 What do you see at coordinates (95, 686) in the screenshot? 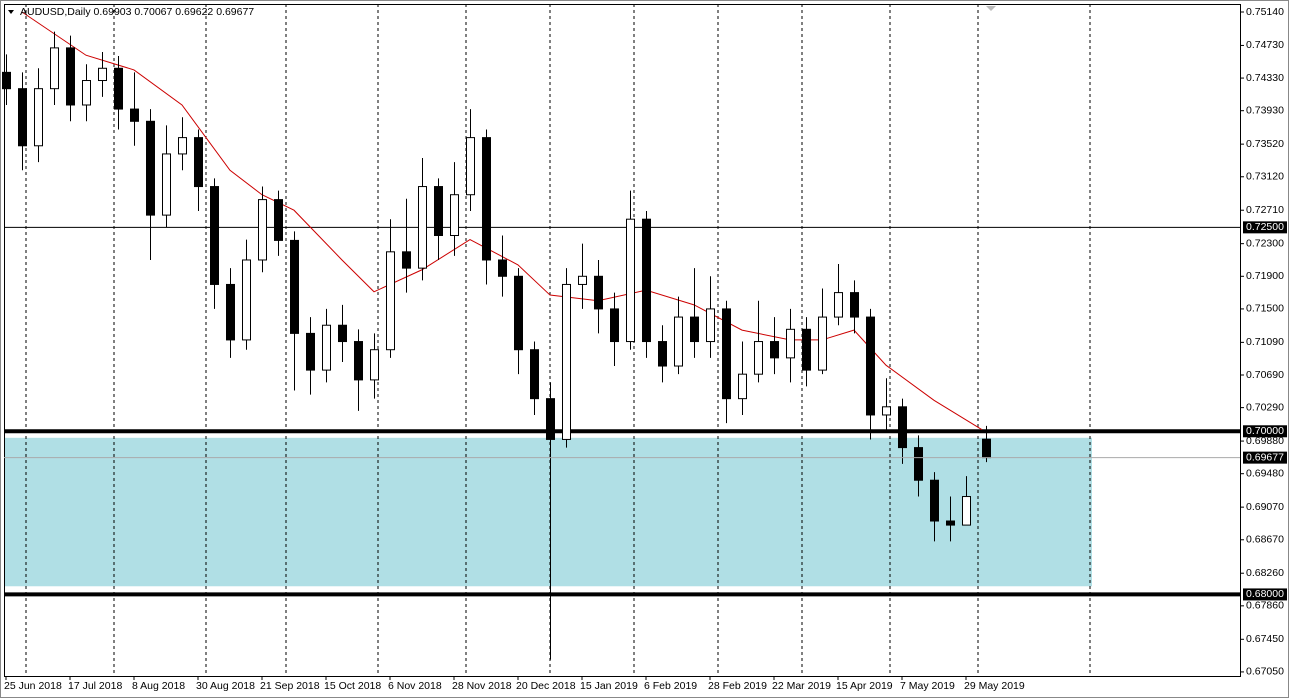
I see `x-tick-label: 17 Jul 2018` at bounding box center [95, 686].